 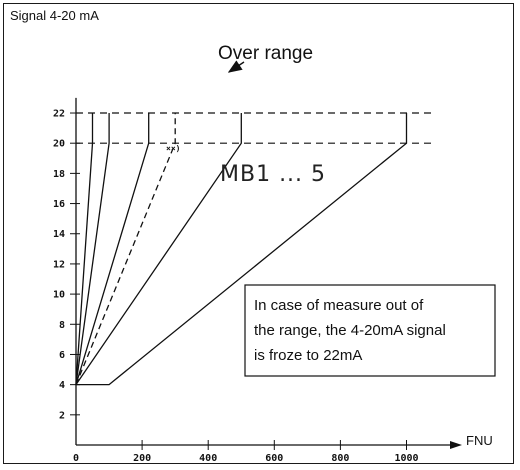 I want to click on annotation-box, so click(x=370, y=330).